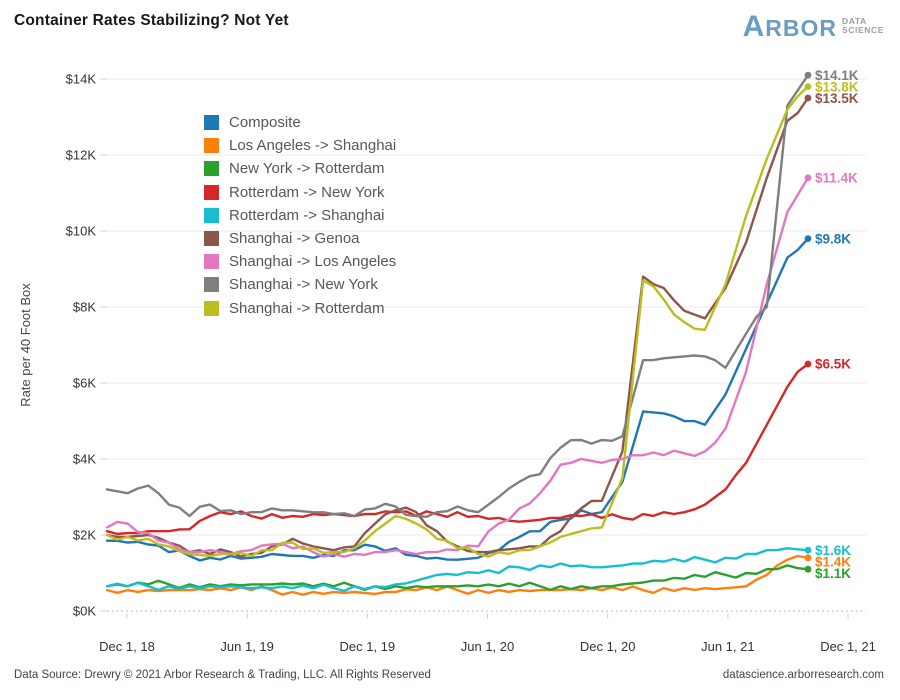 Image resolution: width=900 pixels, height=700 pixels. I want to click on x-axis-tick-label: Jun 1, 19, so click(247, 646).